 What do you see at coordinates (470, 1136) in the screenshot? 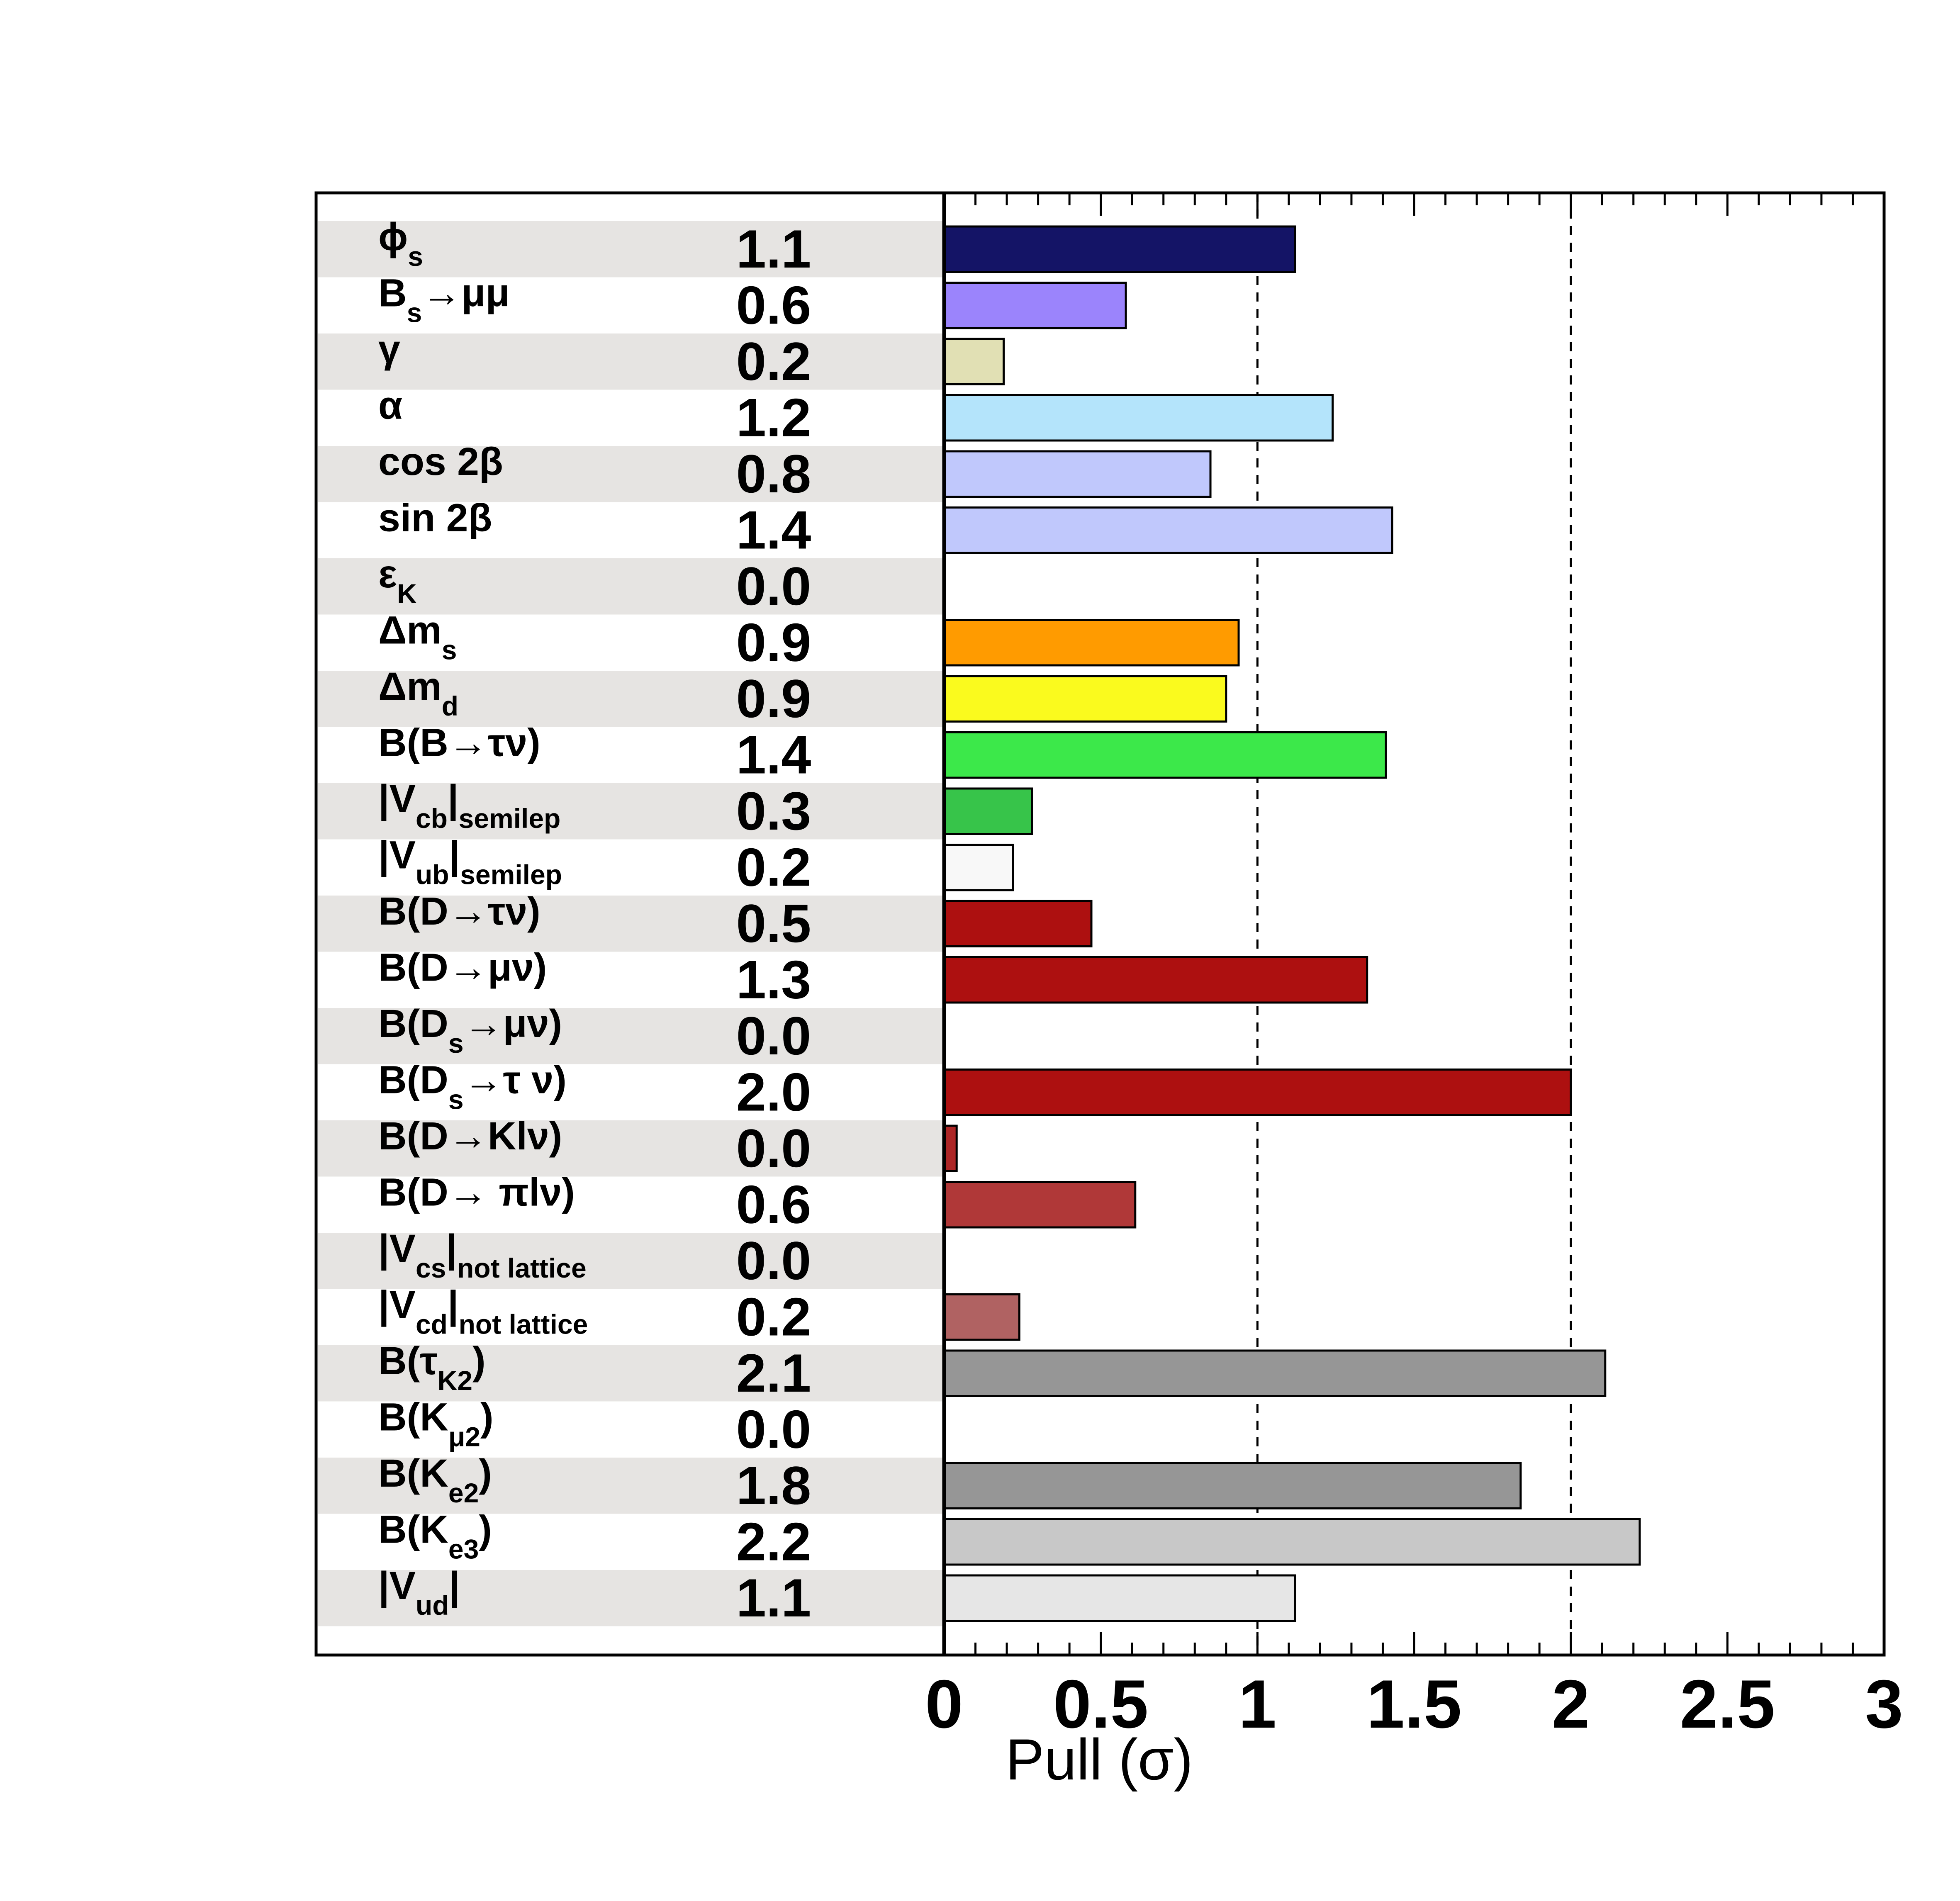
I see `row-label-main: B(D→Klν)` at bounding box center [470, 1136].